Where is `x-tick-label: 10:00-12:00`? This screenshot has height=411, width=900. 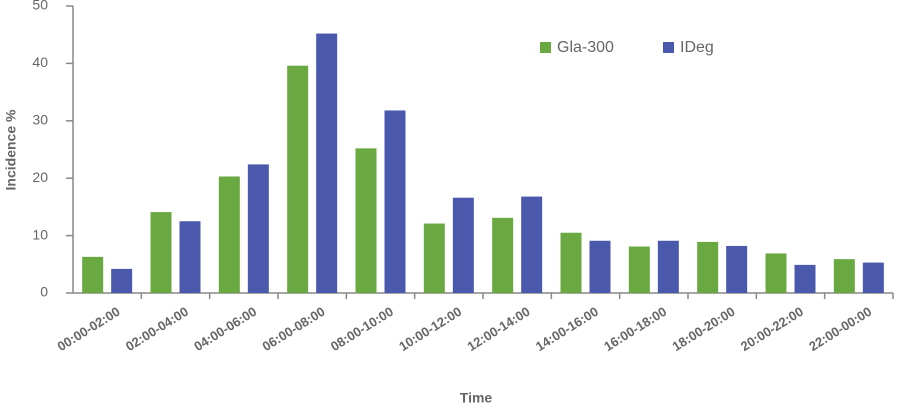
x-tick-label: 10:00-12:00 is located at coordinates (430, 329).